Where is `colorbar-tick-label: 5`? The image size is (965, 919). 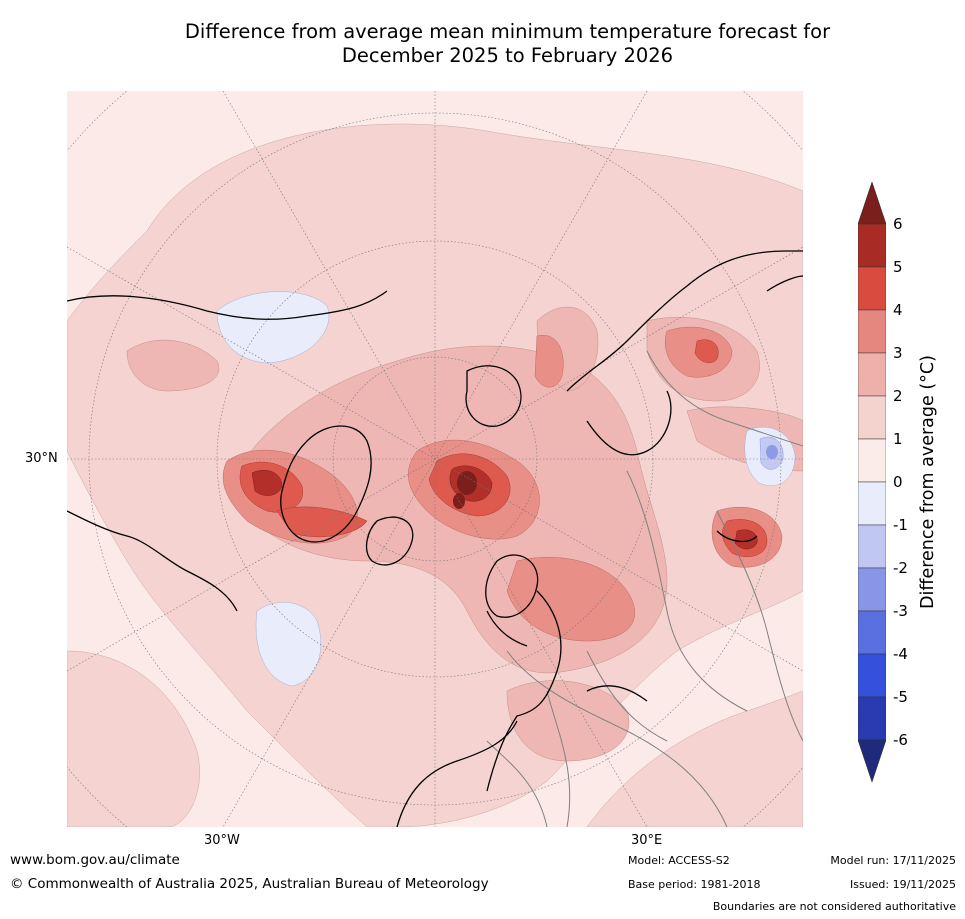 colorbar-tick-label: 5 is located at coordinates (898, 267).